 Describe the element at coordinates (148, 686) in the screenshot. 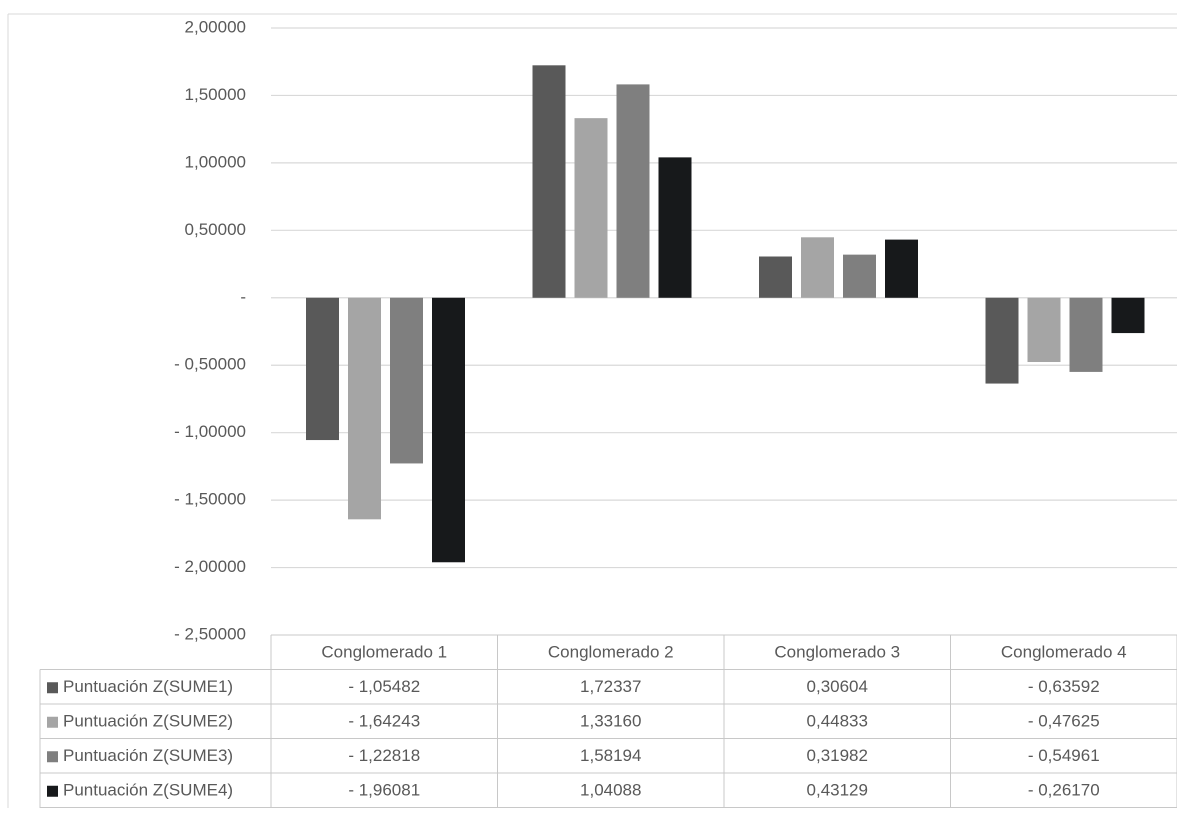

I see `series-name: Puntuación Z(SUME1)` at that location.